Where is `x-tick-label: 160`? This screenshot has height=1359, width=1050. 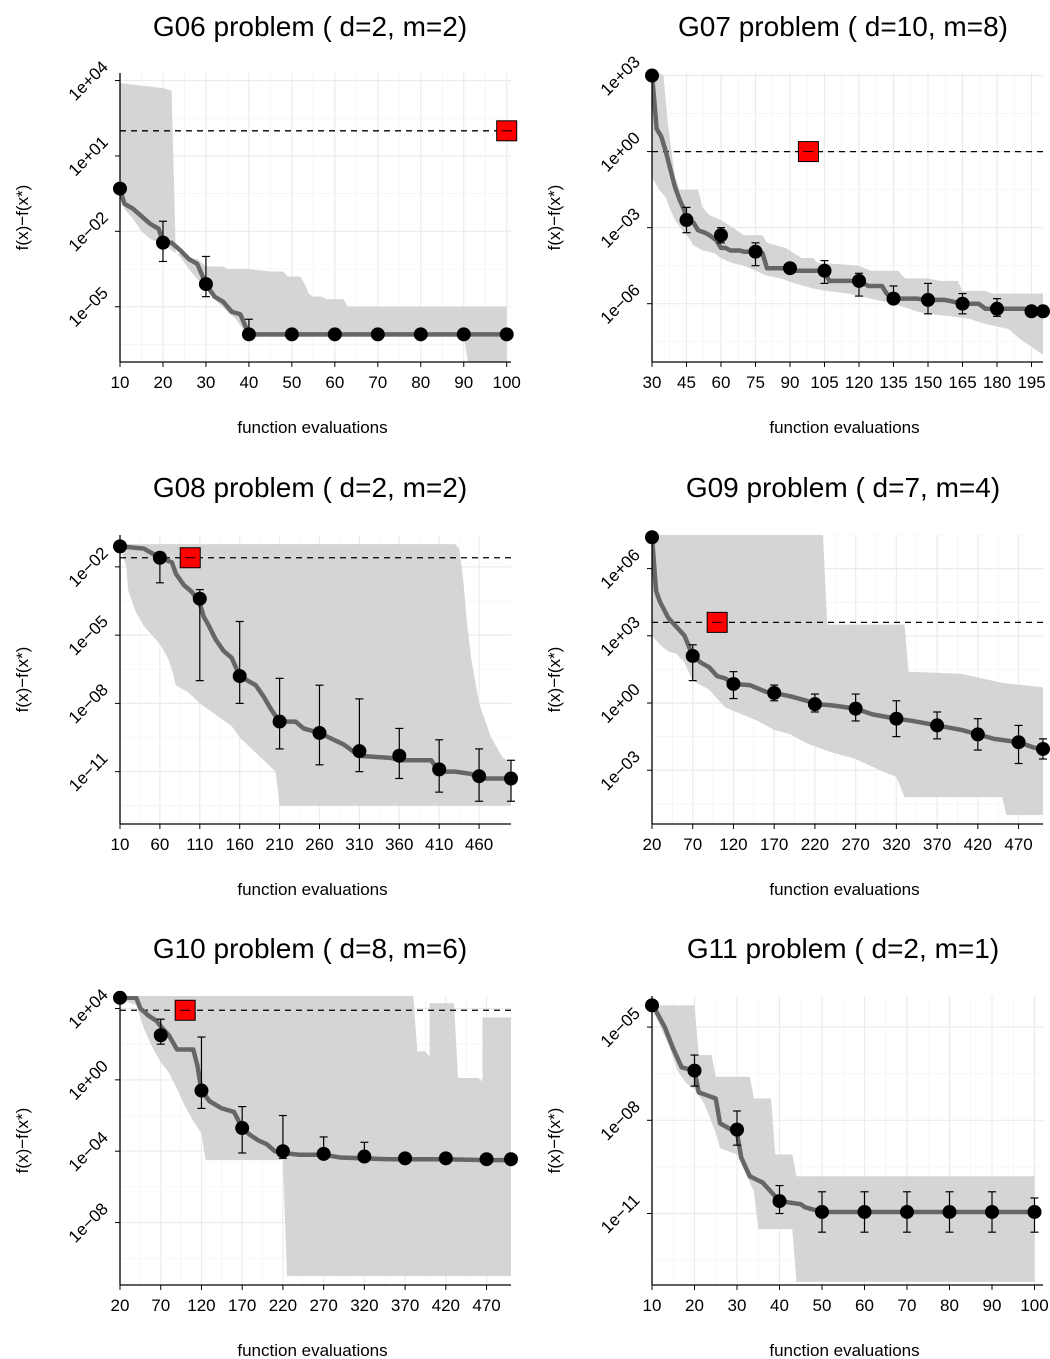 x-tick-label: 160 is located at coordinates (240, 844).